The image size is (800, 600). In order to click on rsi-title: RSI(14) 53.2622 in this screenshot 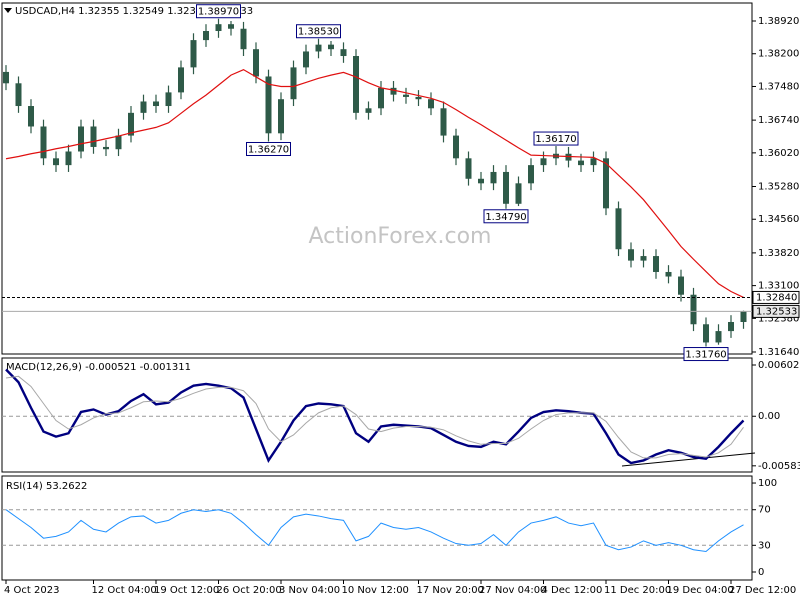, I will do `click(46, 486)`.